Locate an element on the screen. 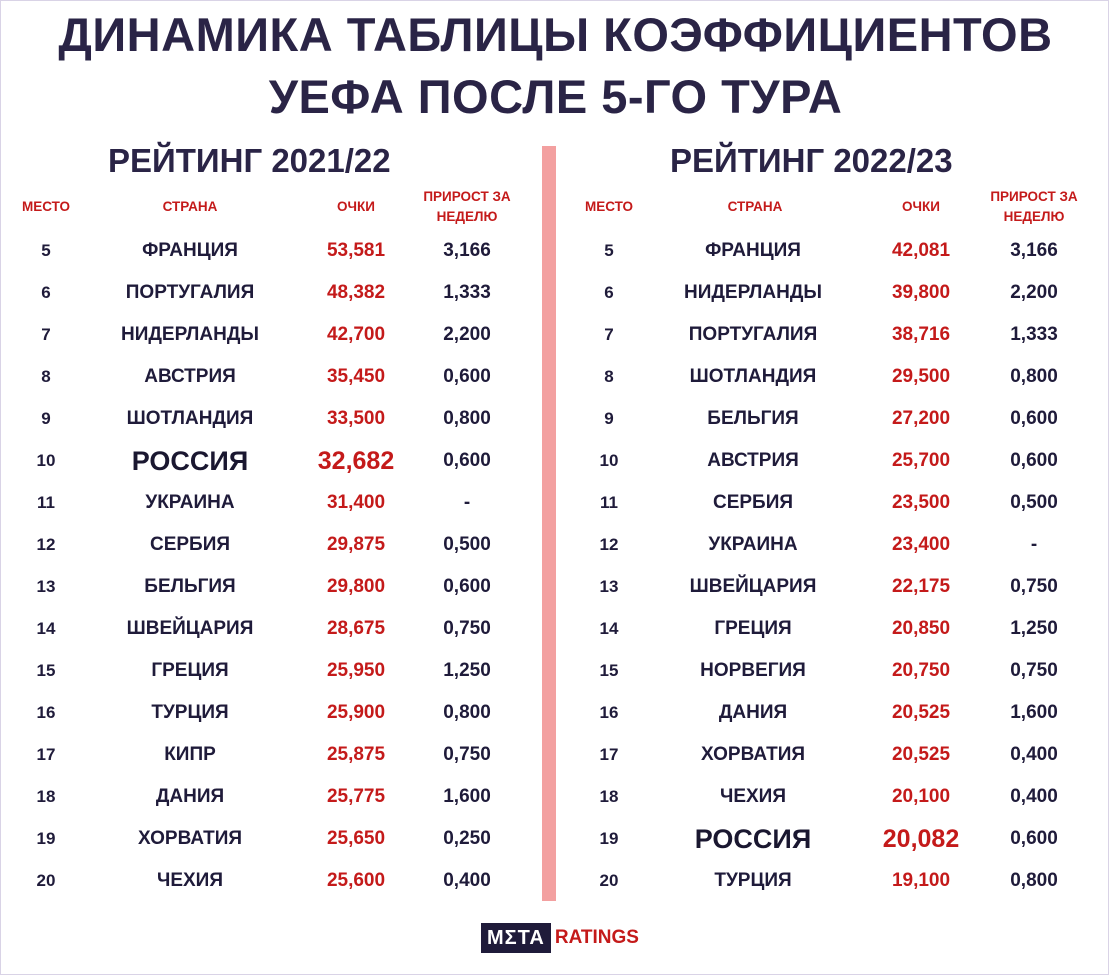 The width and height of the screenshot is (1111, 977). row-points: 42,081 is located at coordinates (921, 250).